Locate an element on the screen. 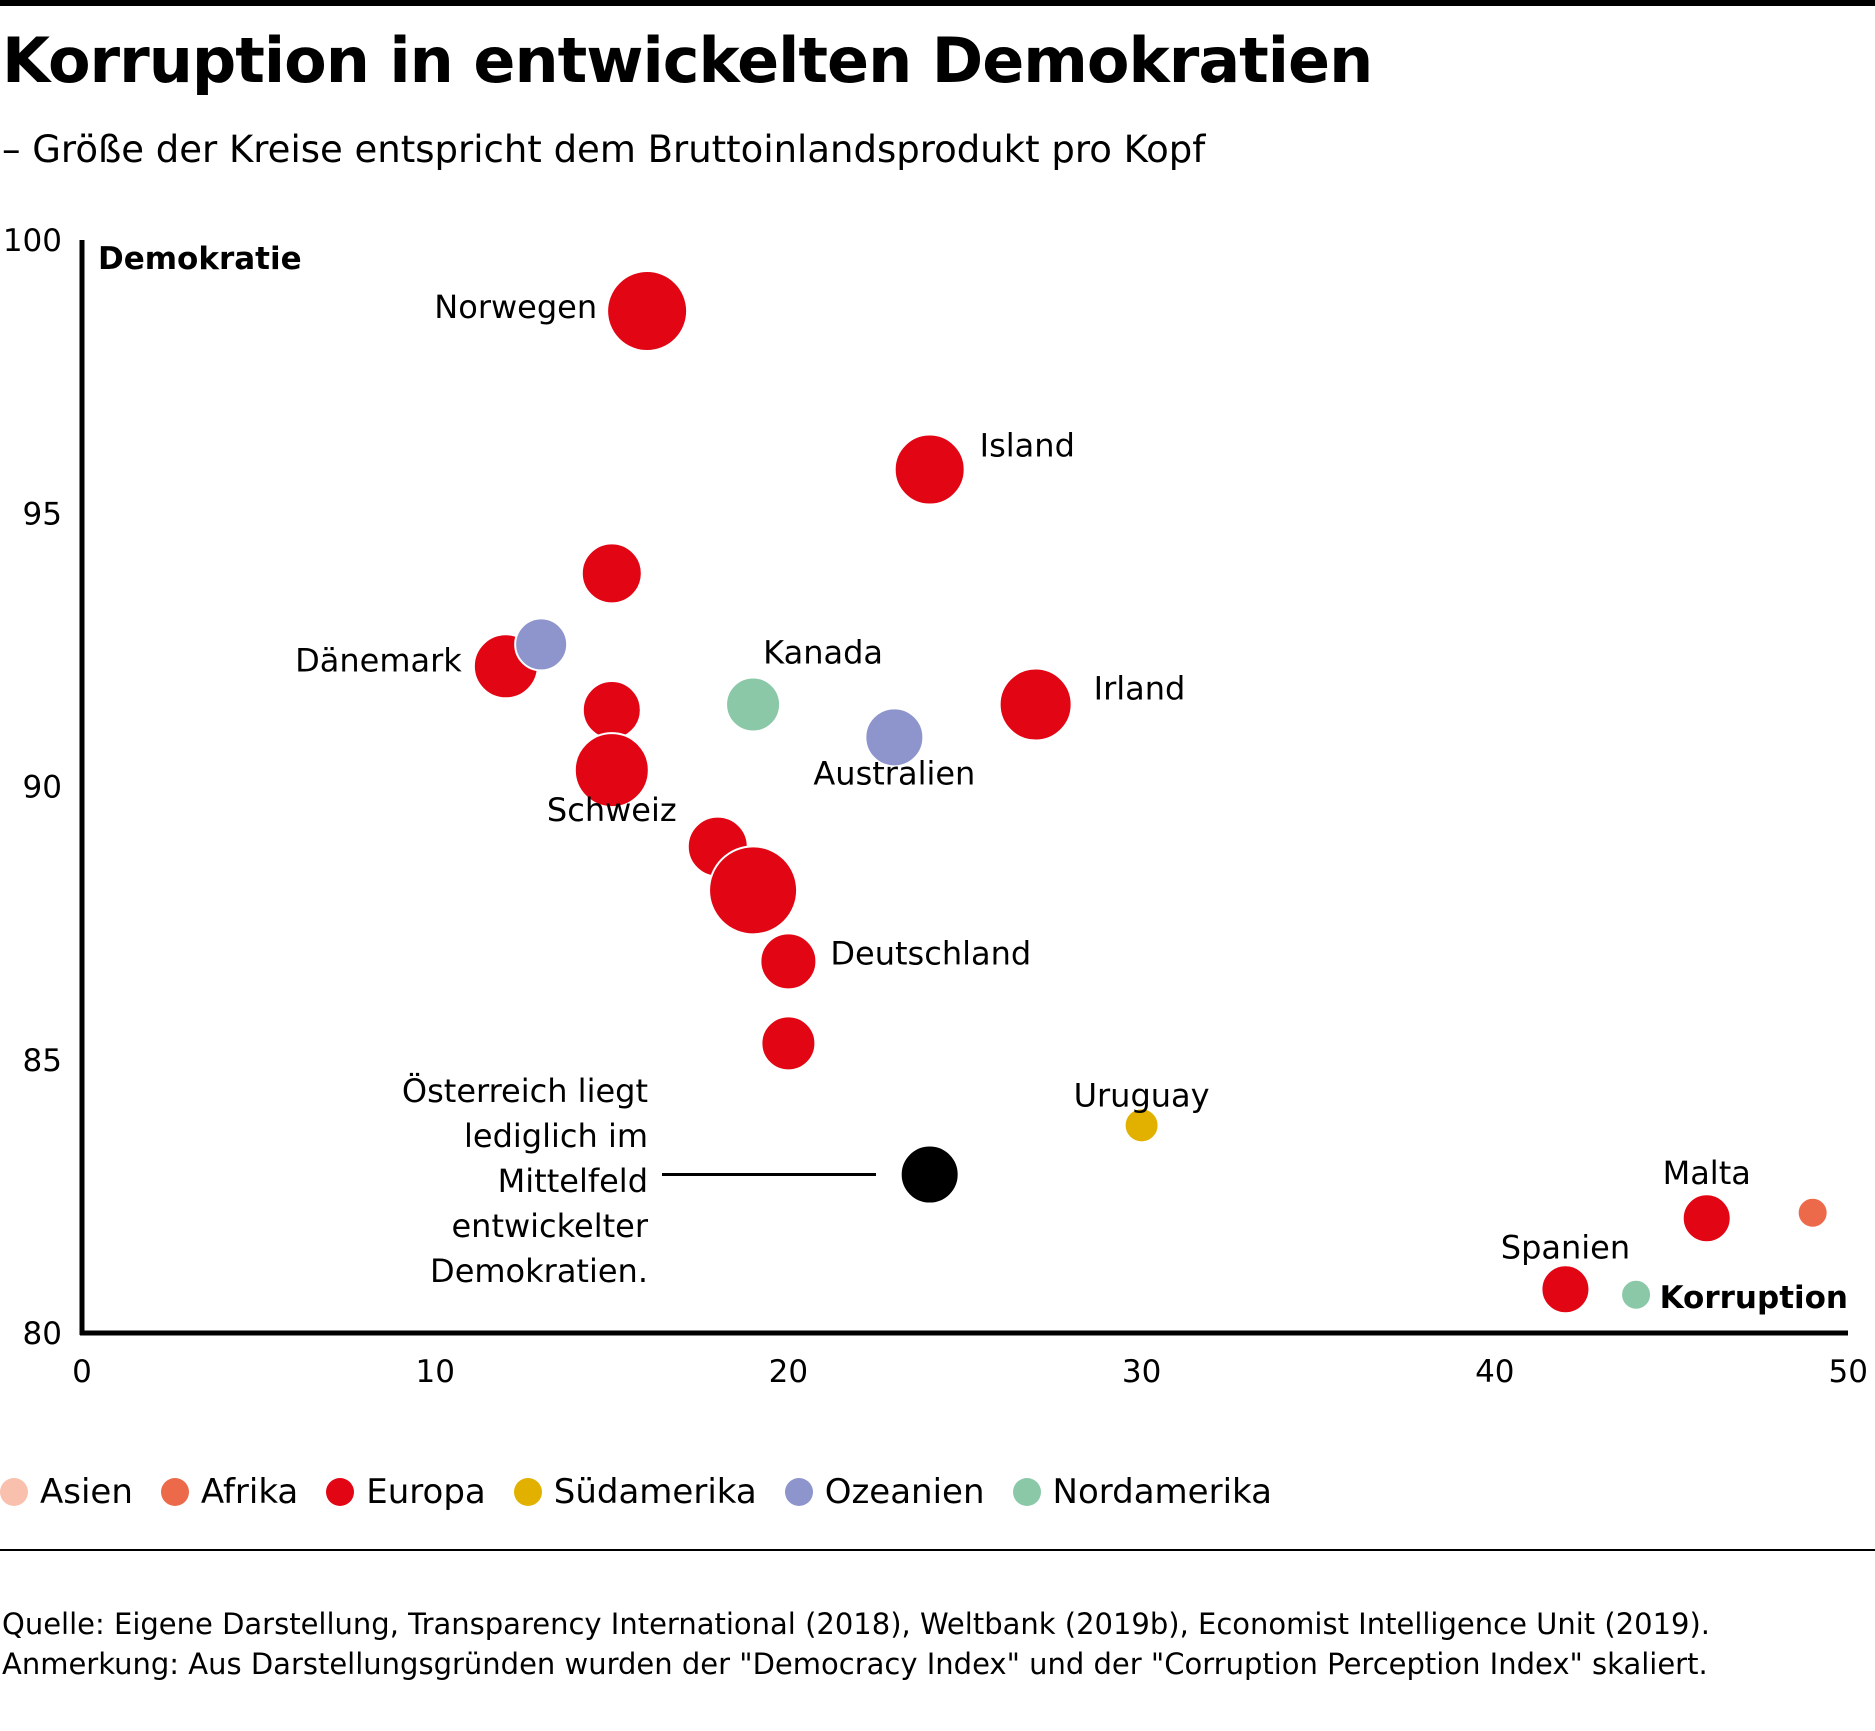  legend-label: Ozeanien is located at coordinates (904, 1492).